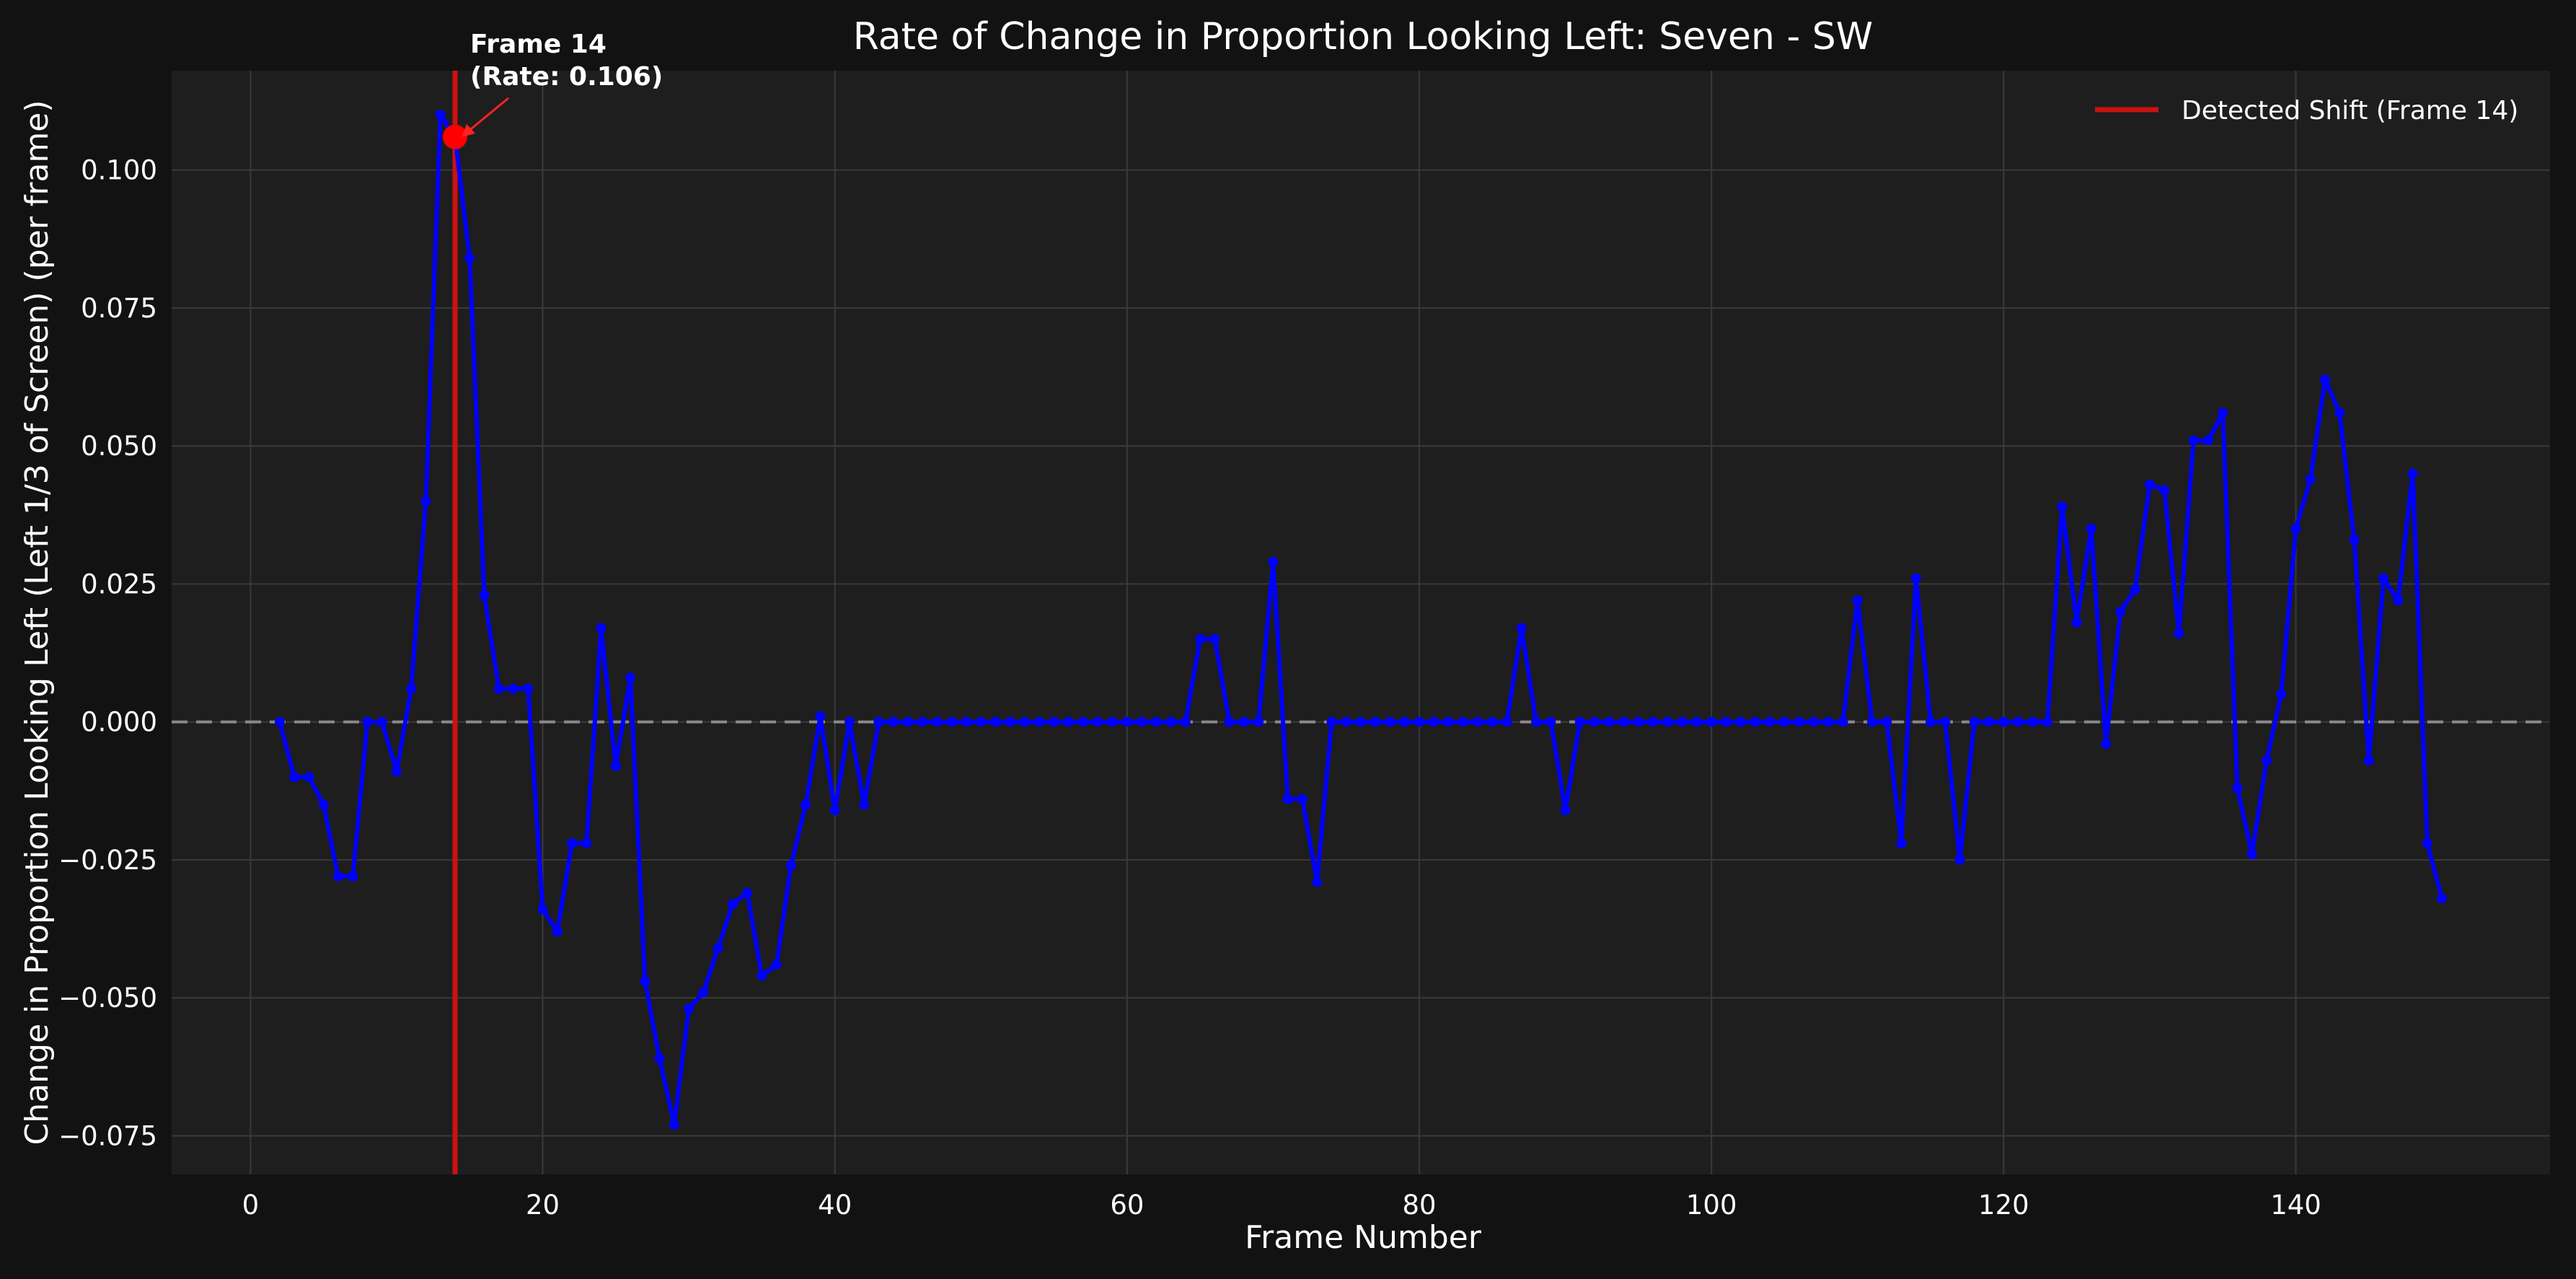 This screenshot has width=2576, height=1279. Describe the element at coordinates (1363, 1237) in the screenshot. I see `x-axis-label: Frame Number` at that location.